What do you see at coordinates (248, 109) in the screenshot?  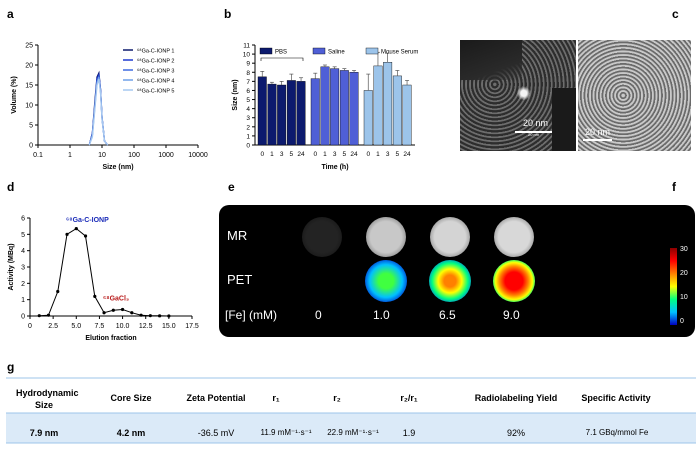 I see `b-y-tick-label: 4` at bounding box center [248, 109].